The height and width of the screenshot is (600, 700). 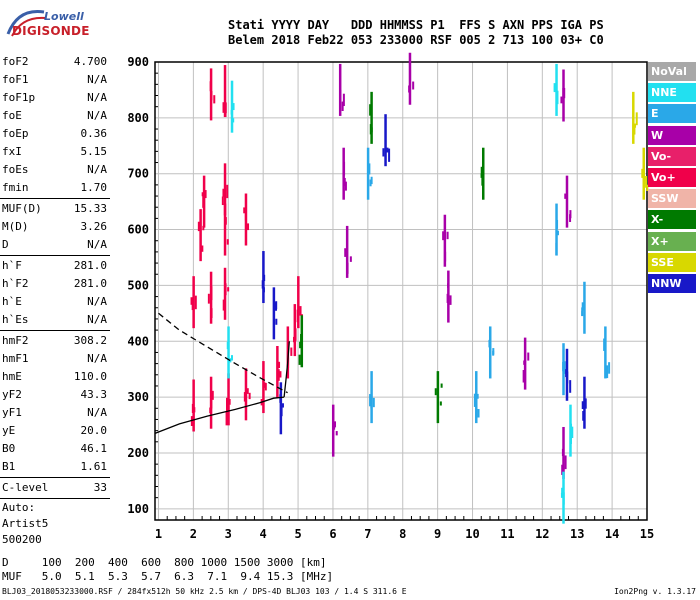 I want to click on logo-swoosh-icon, so click(x=26, y=23).